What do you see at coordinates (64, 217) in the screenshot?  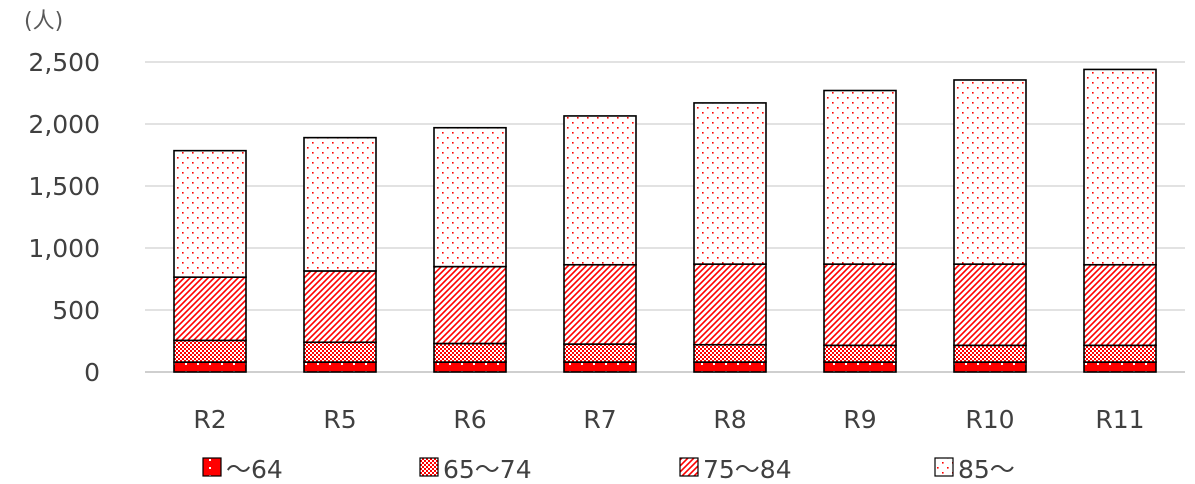 I see `y-axis-tick-labels: 0 500 1,000 1,500 2,000 2,500` at bounding box center [64, 217].